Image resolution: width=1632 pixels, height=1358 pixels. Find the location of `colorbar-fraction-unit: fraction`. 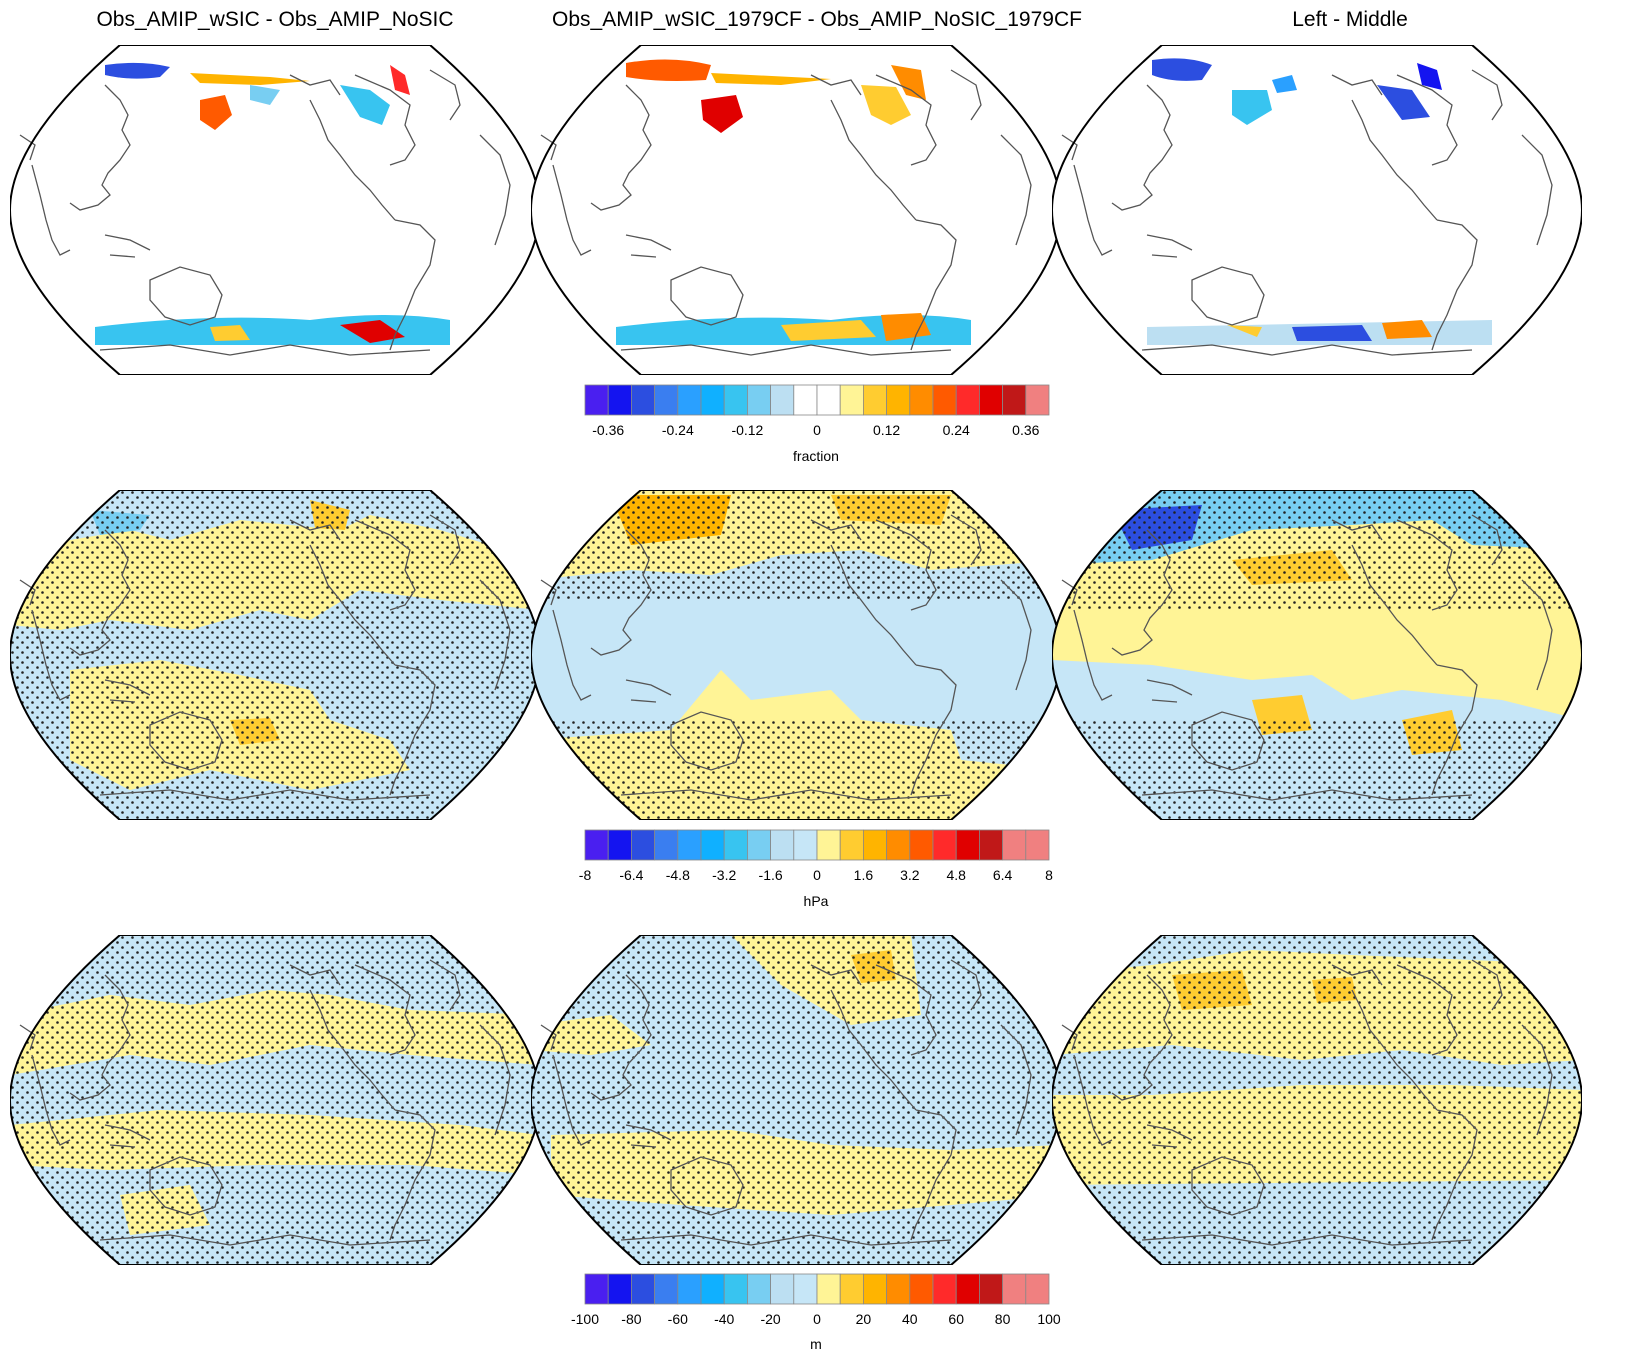

colorbar-fraction-unit: fraction is located at coordinates (816, 456).